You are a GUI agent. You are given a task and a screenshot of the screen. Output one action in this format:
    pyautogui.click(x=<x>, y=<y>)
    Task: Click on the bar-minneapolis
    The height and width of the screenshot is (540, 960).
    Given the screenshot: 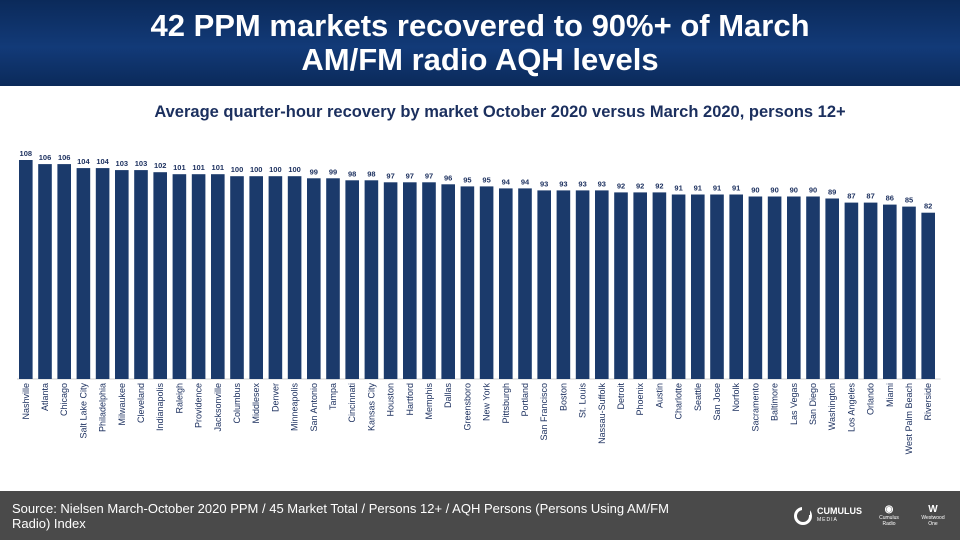 What is the action you would take?
    pyautogui.click(x=294, y=277)
    